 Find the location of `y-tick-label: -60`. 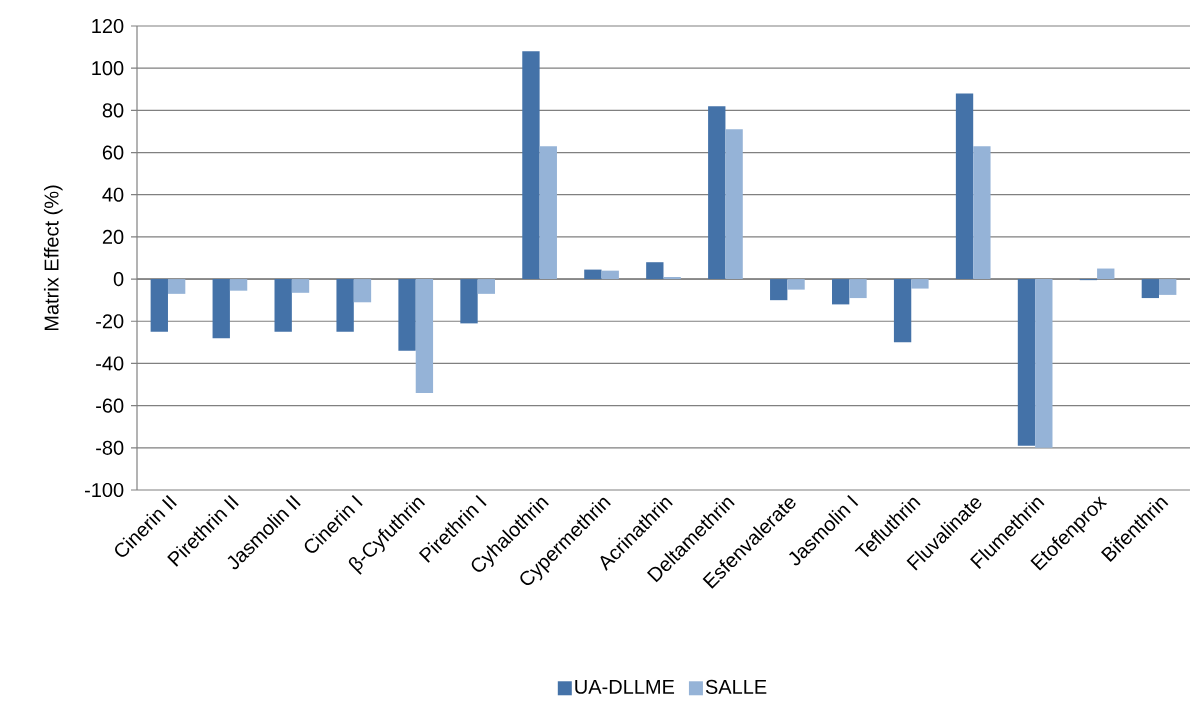

y-tick-label: -60 is located at coordinates (110, 405).